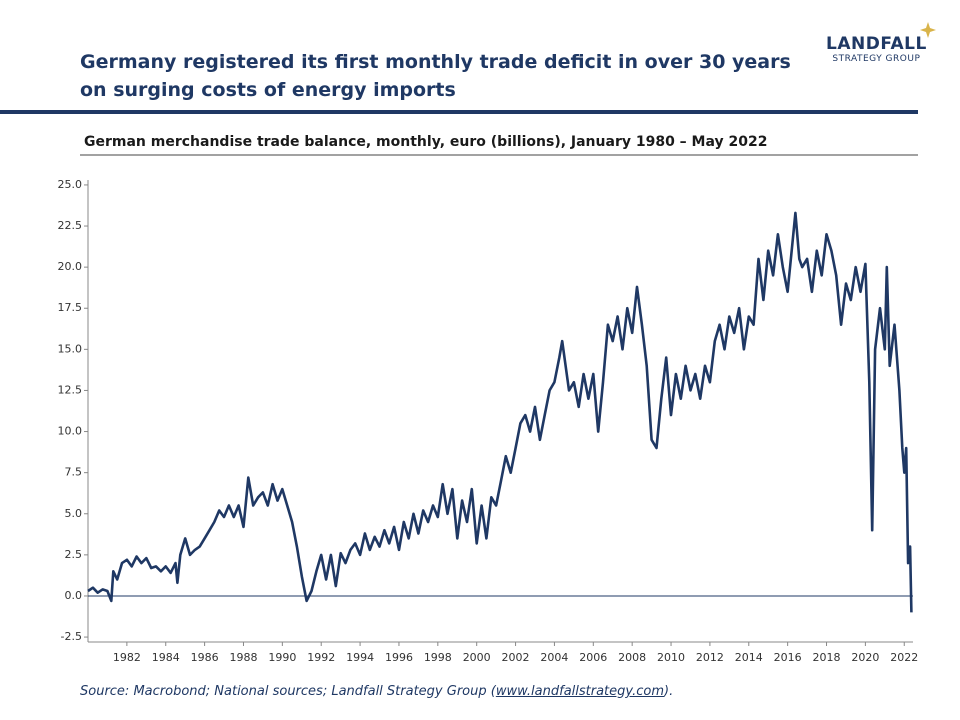 The image size is (960, 720). Describe the element at coordinates (282, 657) in the screenshot. I see `x-tick-label: 1990` at that location.